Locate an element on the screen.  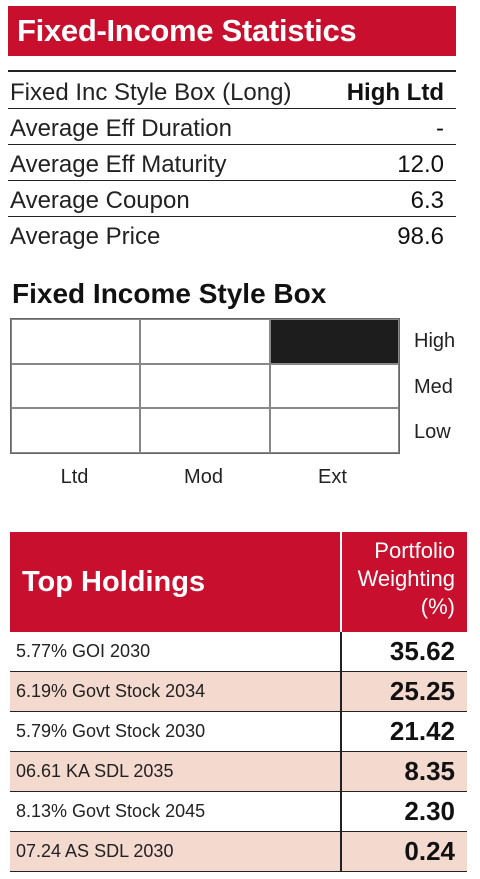
holding-name: 06.61 KA SDL 2035 is located at coordinates (176, 771).